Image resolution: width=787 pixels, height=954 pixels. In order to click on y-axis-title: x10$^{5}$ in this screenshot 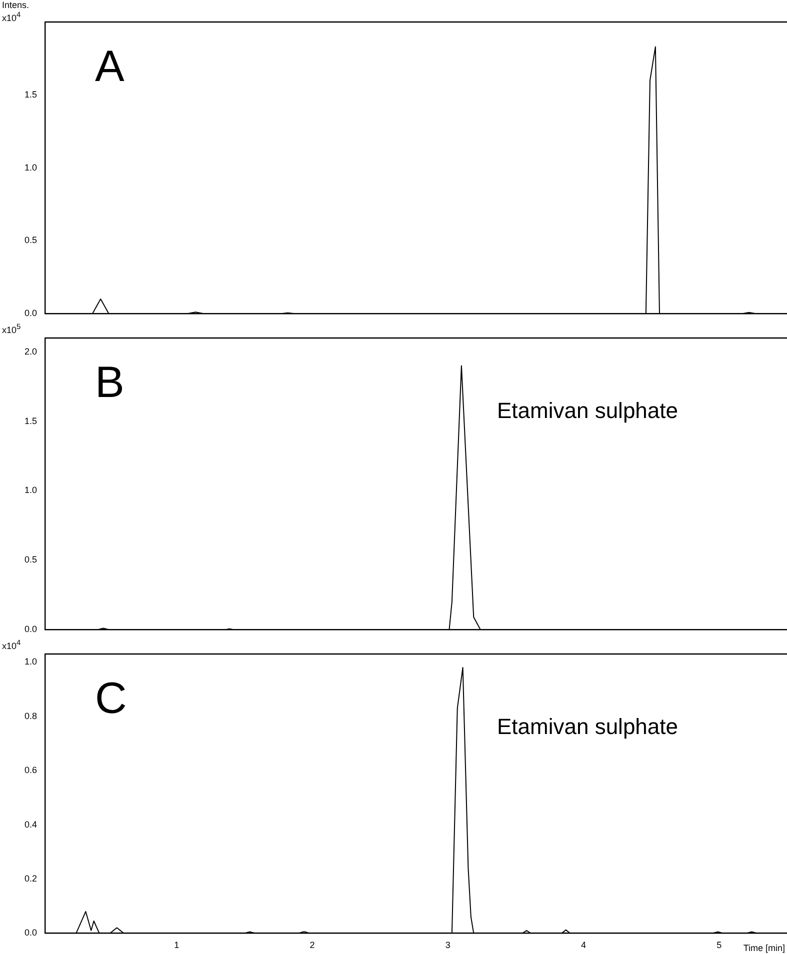, I will do `click(12, 328)`.